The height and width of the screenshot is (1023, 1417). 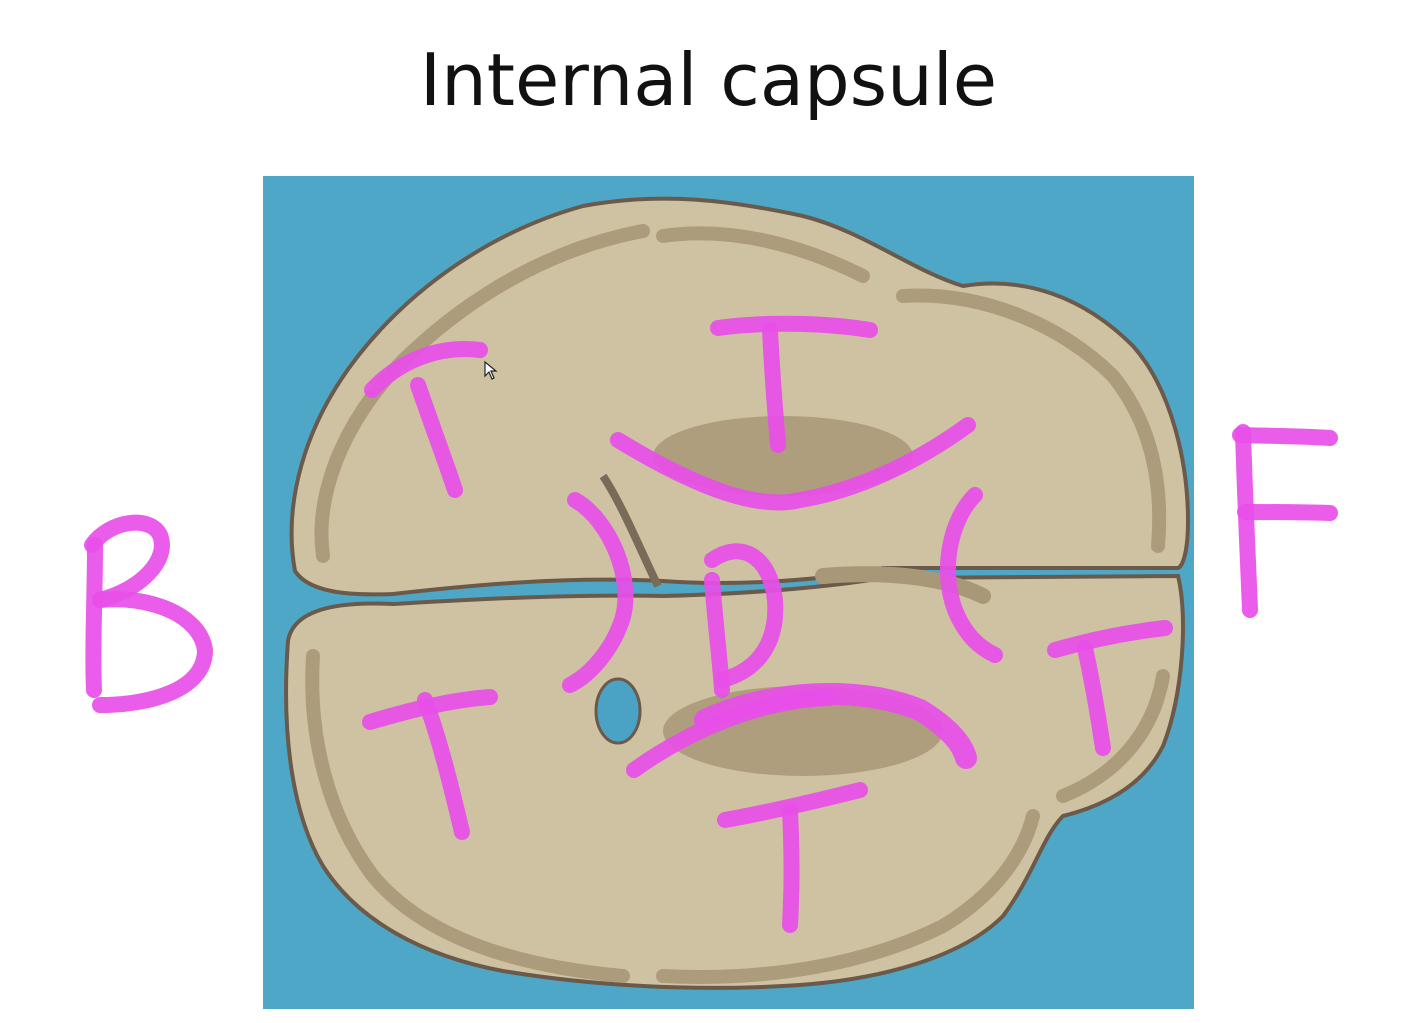 What do you see at coordinates (618, 711) in the screenshot?
I see `ventricle-hole` at bounding box center [618, 711].